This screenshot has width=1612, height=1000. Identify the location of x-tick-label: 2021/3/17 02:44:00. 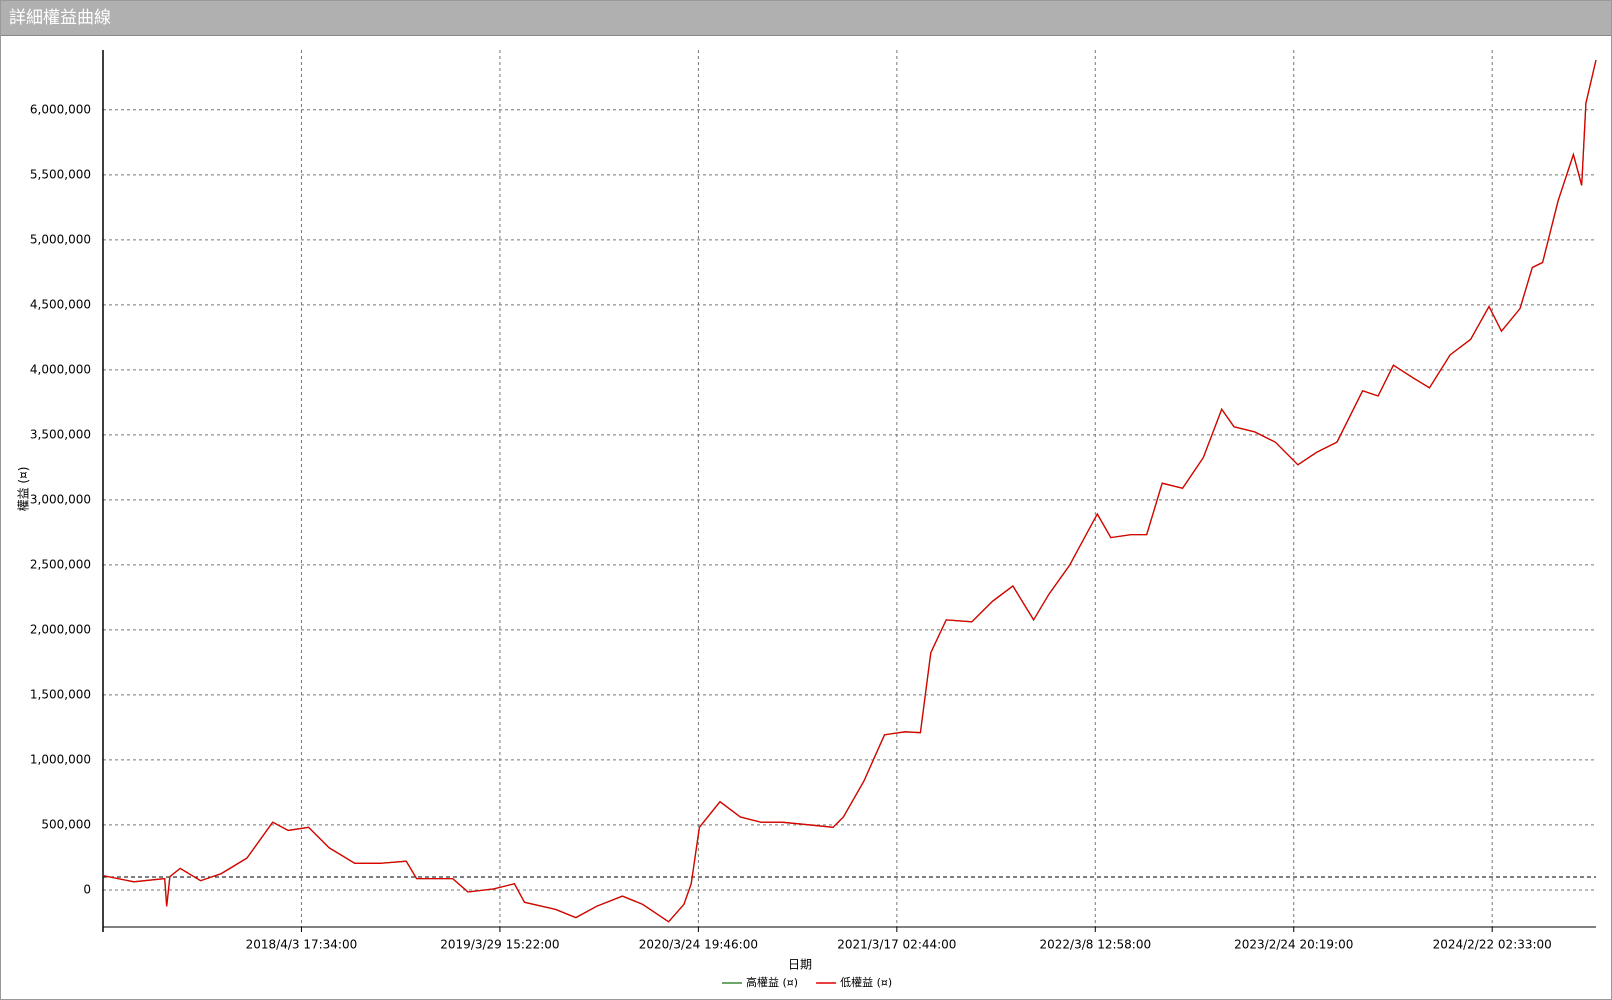
(896, 945).